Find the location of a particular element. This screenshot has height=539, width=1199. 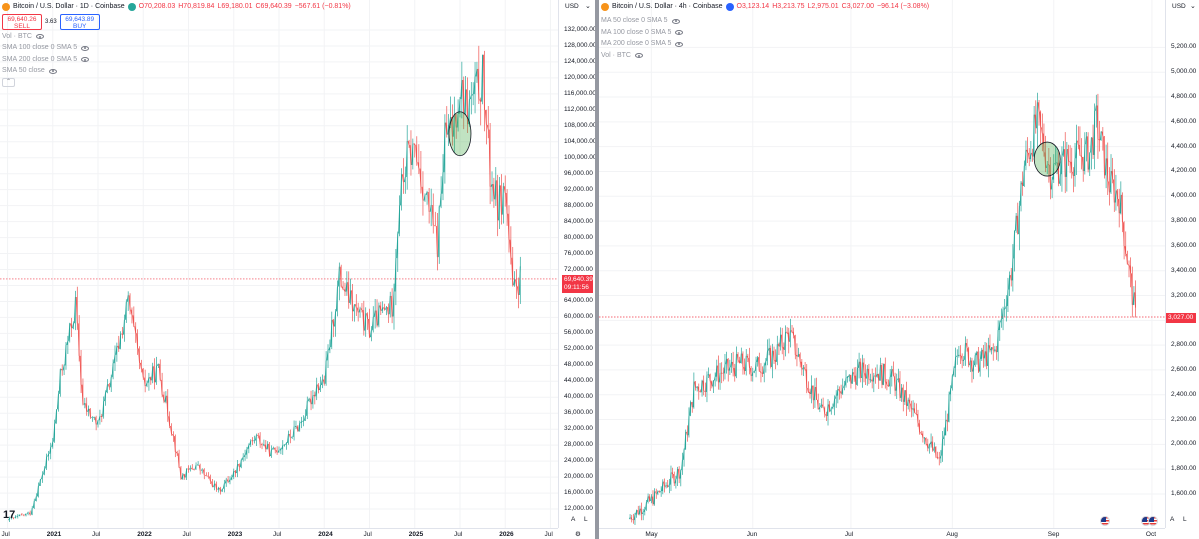

indicator-ma100: MA 100 close 0 SMA 5 is located at coordinates (765, 33).